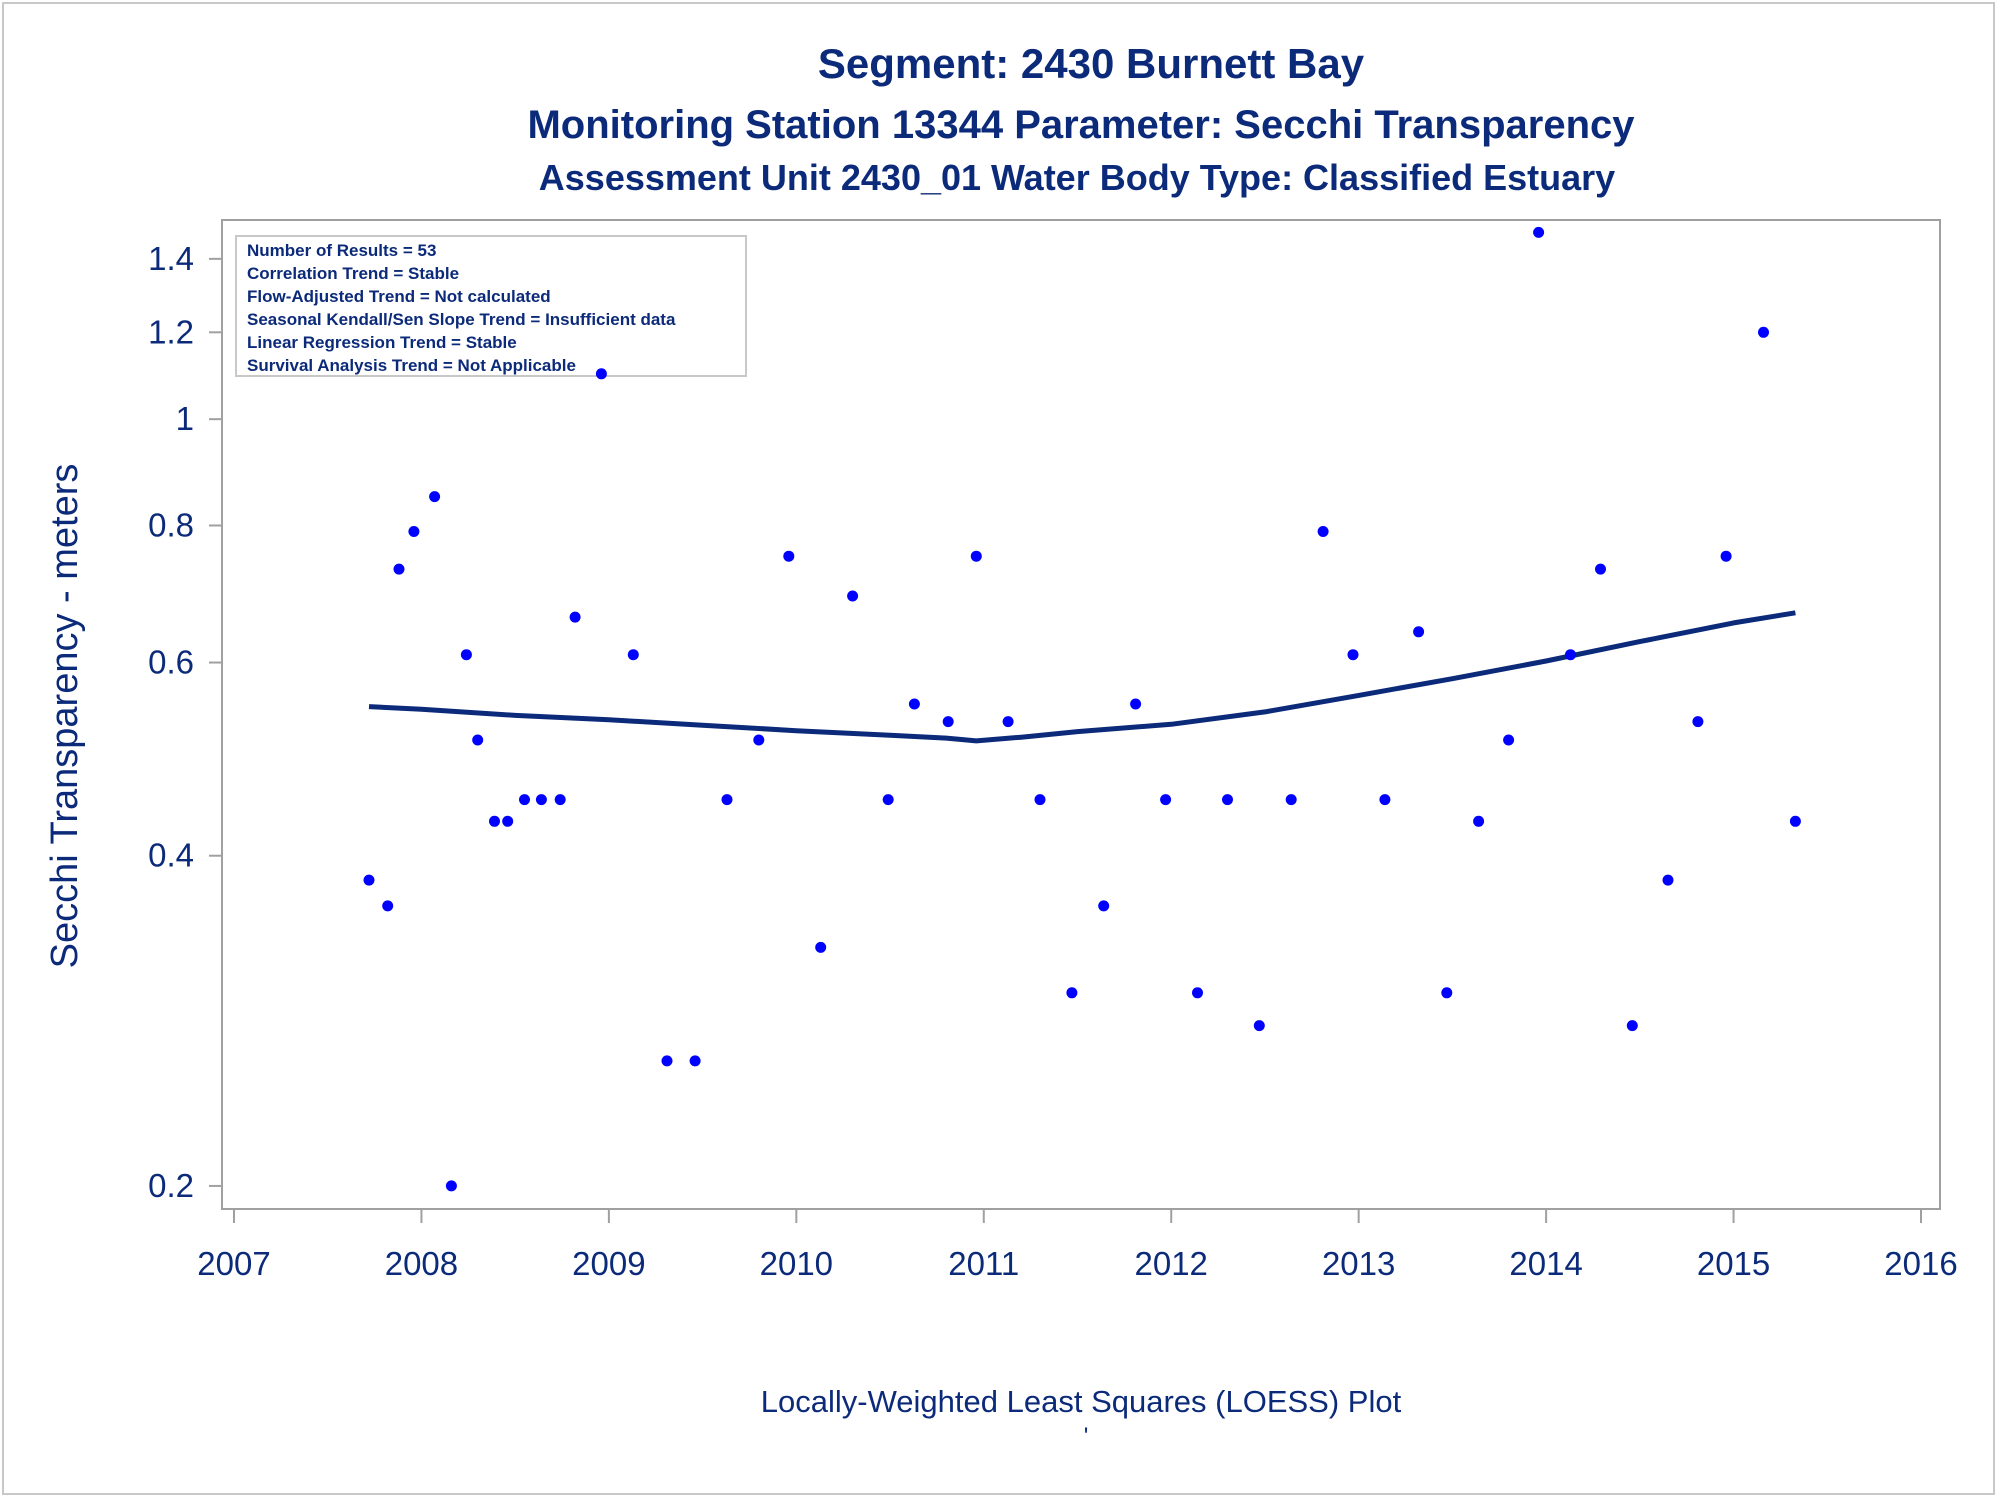 This screenshot has width=2000, height=1500. I want to click on chart-title: Segment: 2430 Burnett Bay, so click(1091, 63).